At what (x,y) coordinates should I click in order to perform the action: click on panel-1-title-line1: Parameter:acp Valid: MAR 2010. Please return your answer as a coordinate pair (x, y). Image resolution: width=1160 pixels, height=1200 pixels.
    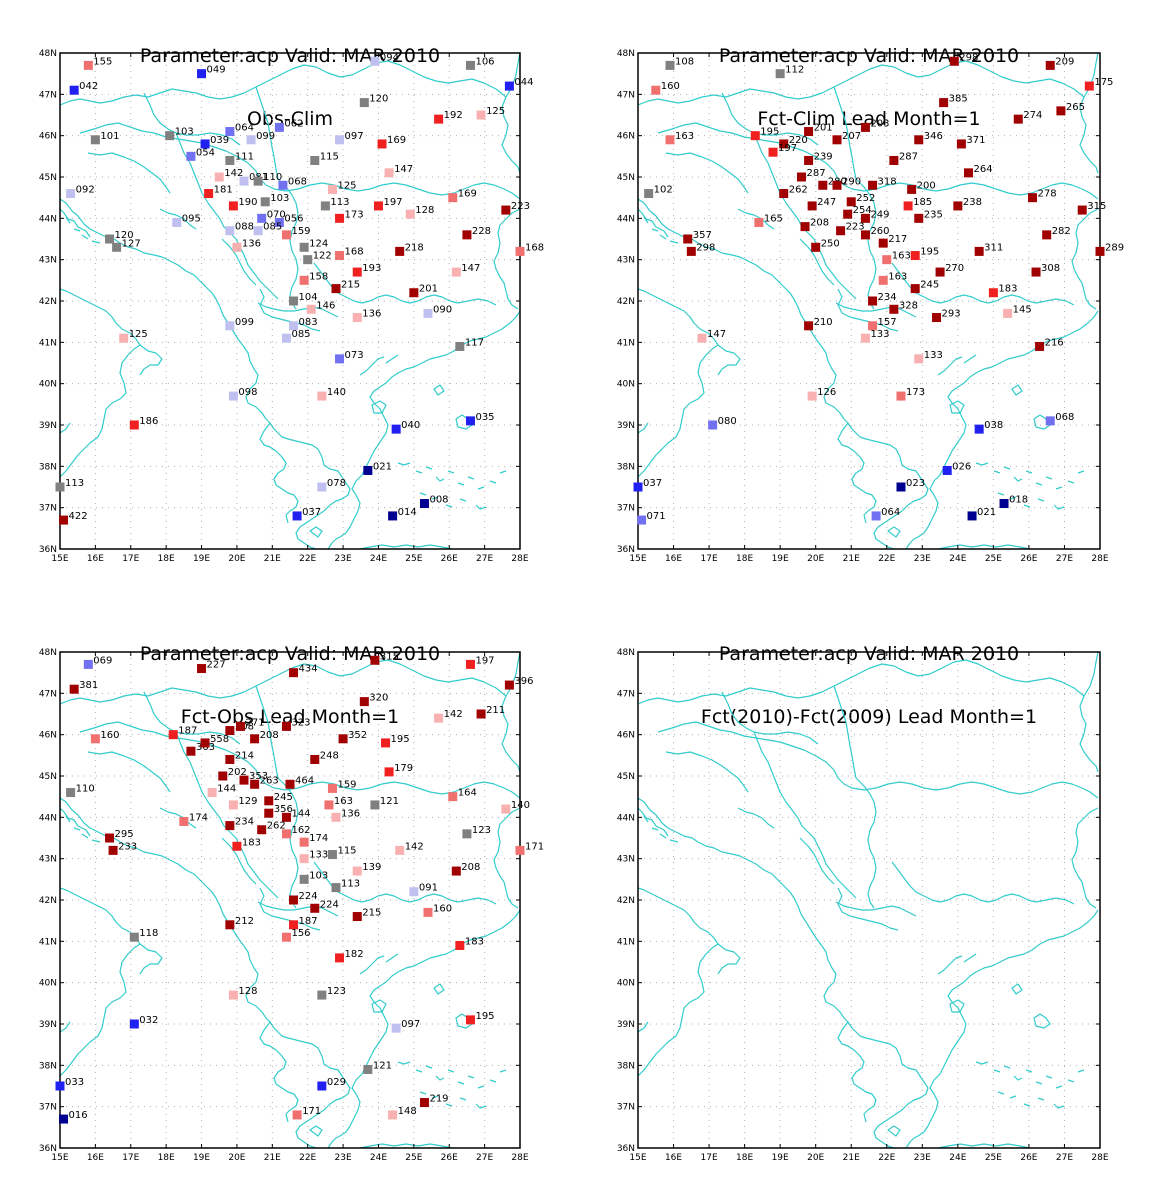
    Looking at the image, I should click on (290, 56).